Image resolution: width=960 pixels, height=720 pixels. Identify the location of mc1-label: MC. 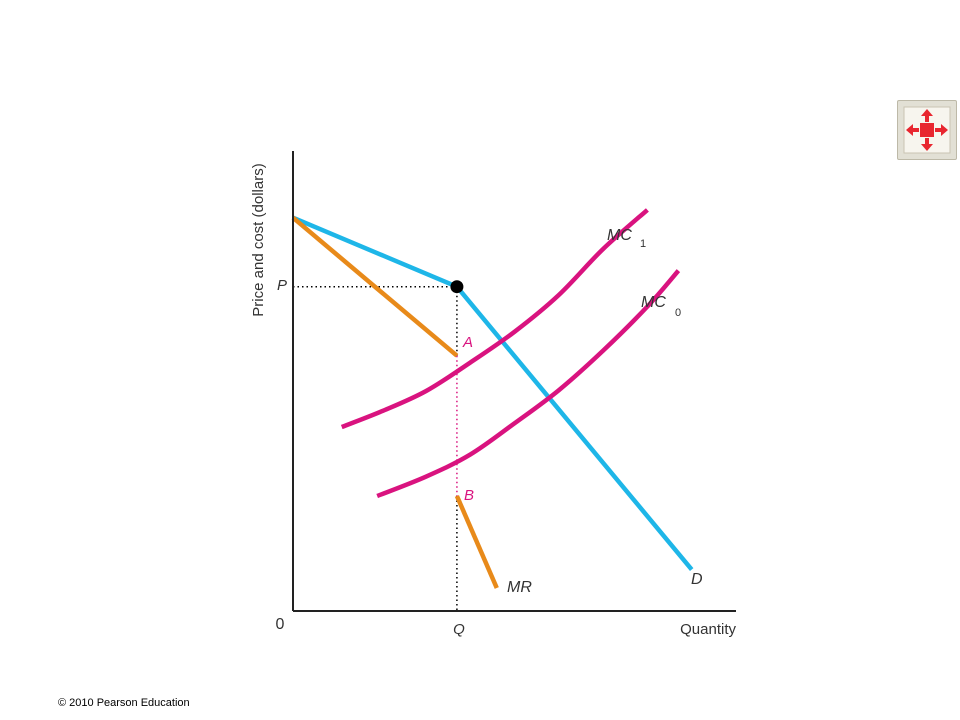
(619, 235).